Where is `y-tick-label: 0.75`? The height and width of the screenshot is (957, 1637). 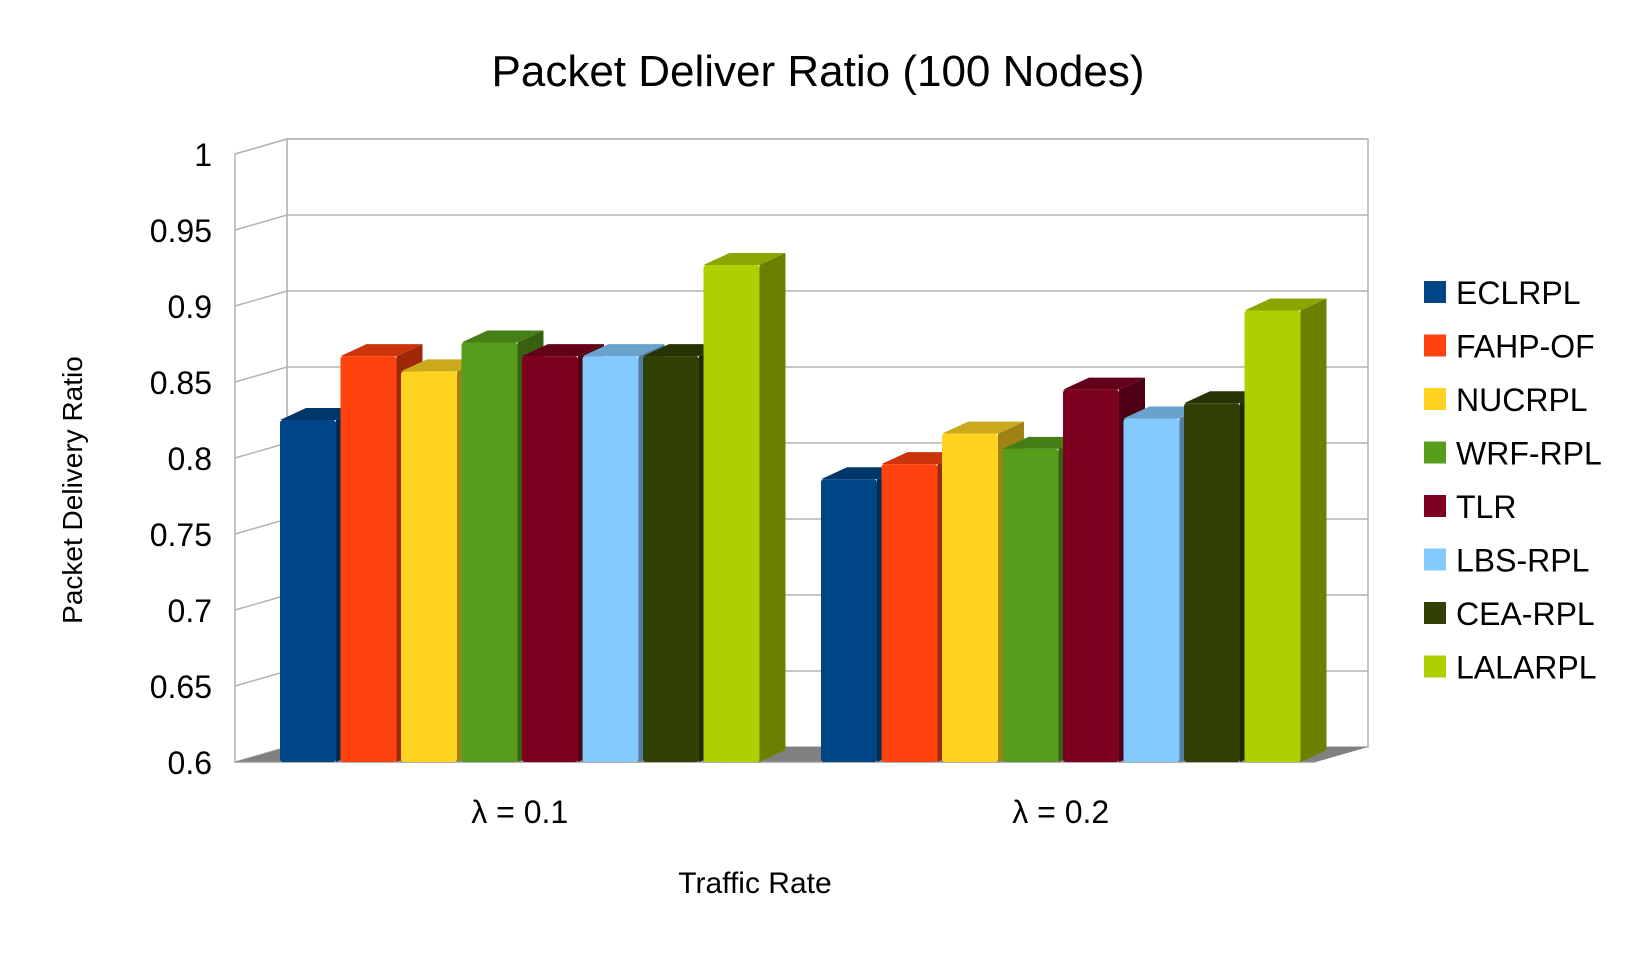 y-tick-label: 0.75 is located at coordinates (181, 535).